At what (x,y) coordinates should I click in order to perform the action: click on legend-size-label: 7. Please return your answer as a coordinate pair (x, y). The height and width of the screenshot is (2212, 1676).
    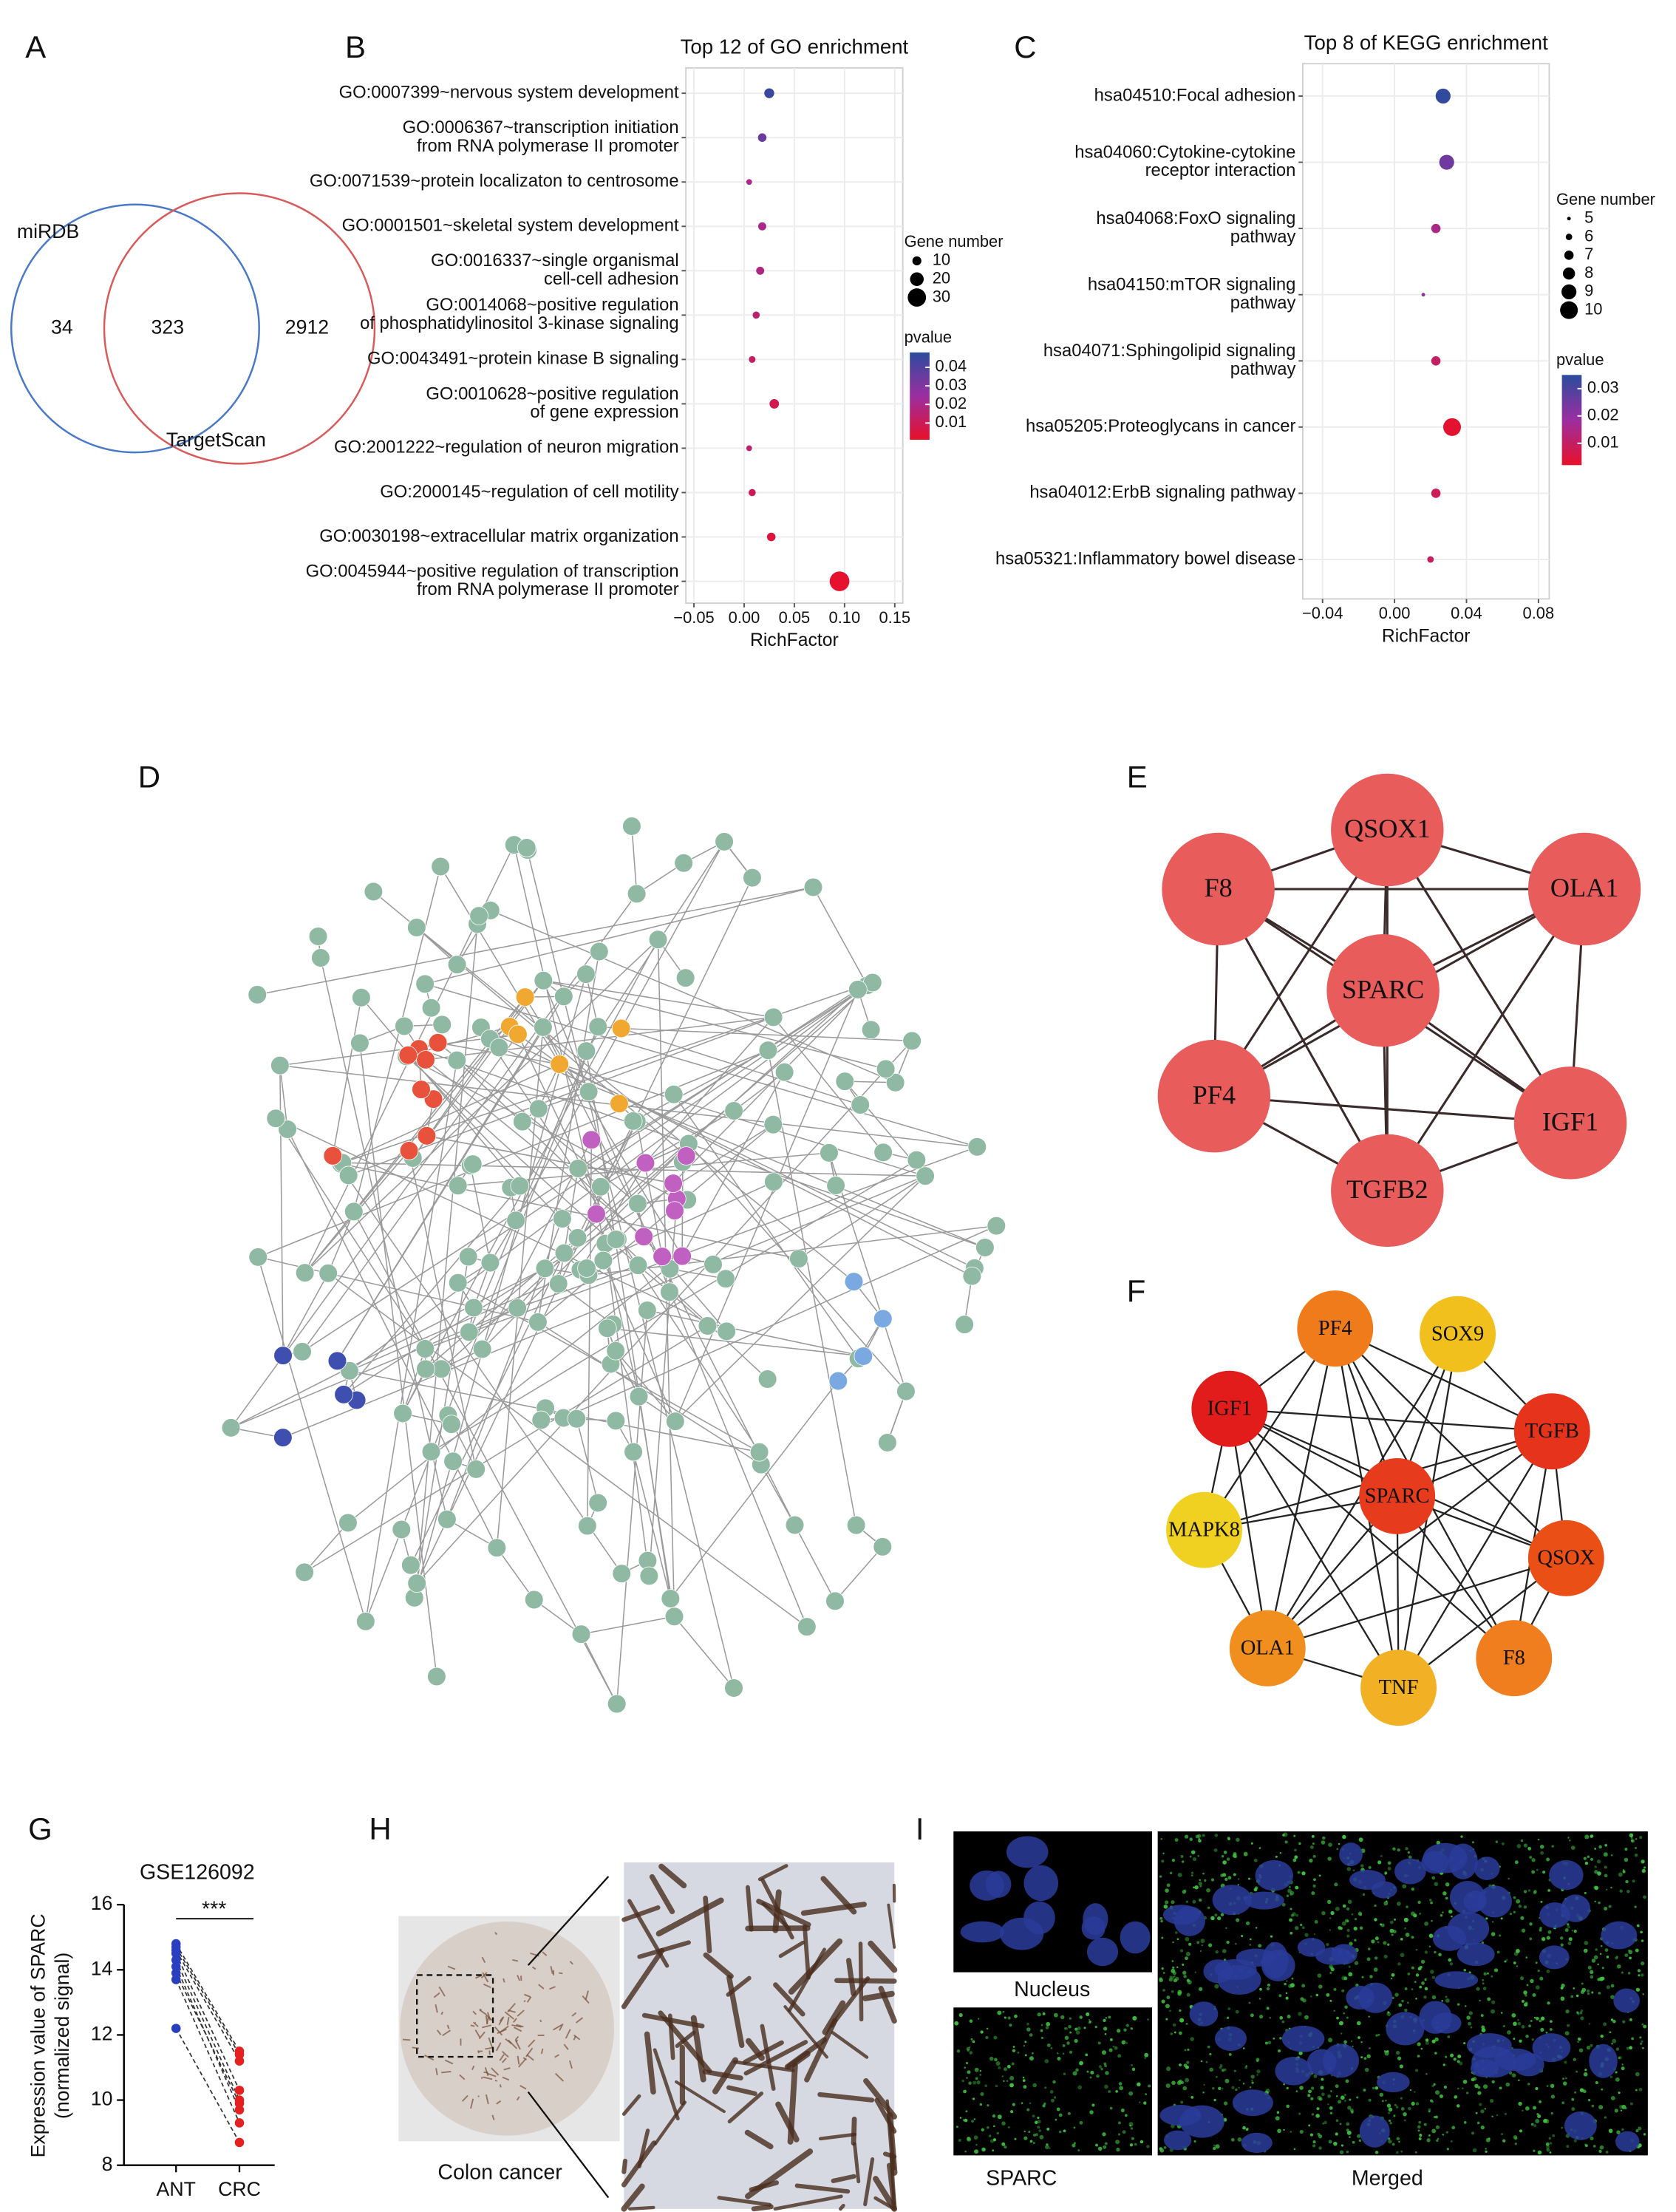
    Looking at the image, I should click on (1589, 254).